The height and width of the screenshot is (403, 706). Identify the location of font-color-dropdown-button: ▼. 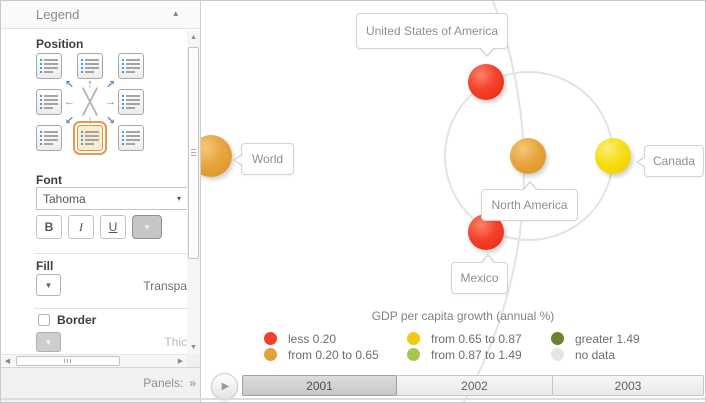
(147, 227).